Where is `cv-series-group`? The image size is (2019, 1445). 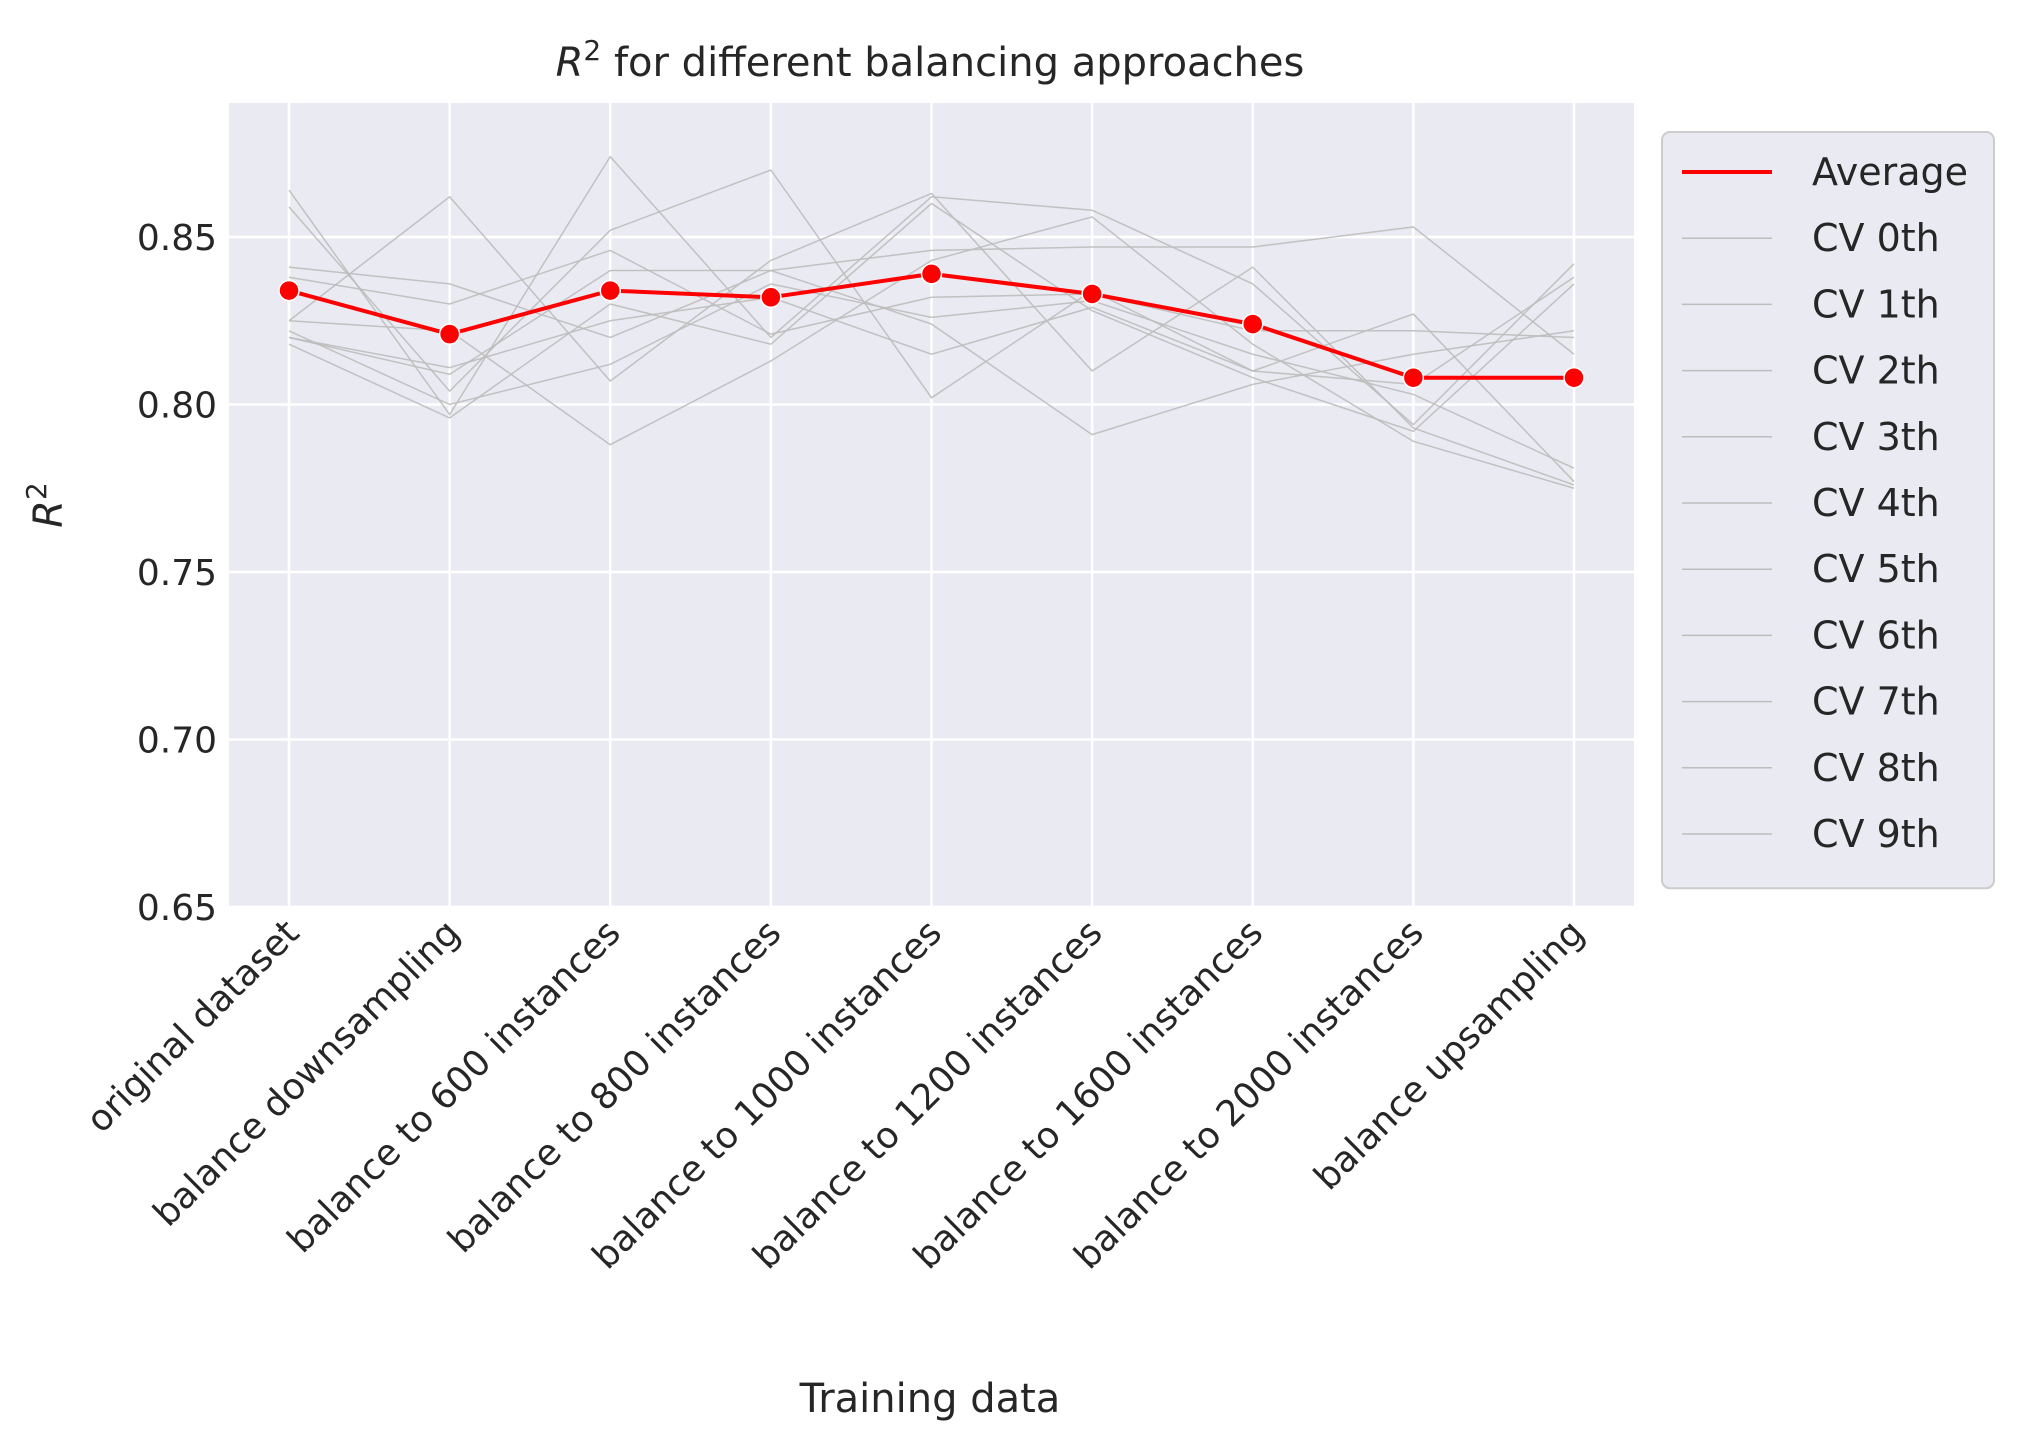 cv-series-group is located at coordinates (931, 322).